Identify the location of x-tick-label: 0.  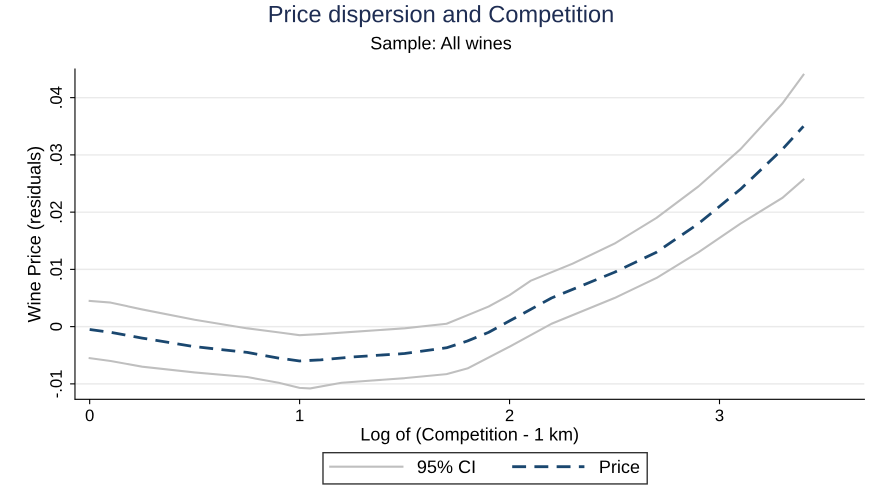
(90, 415).